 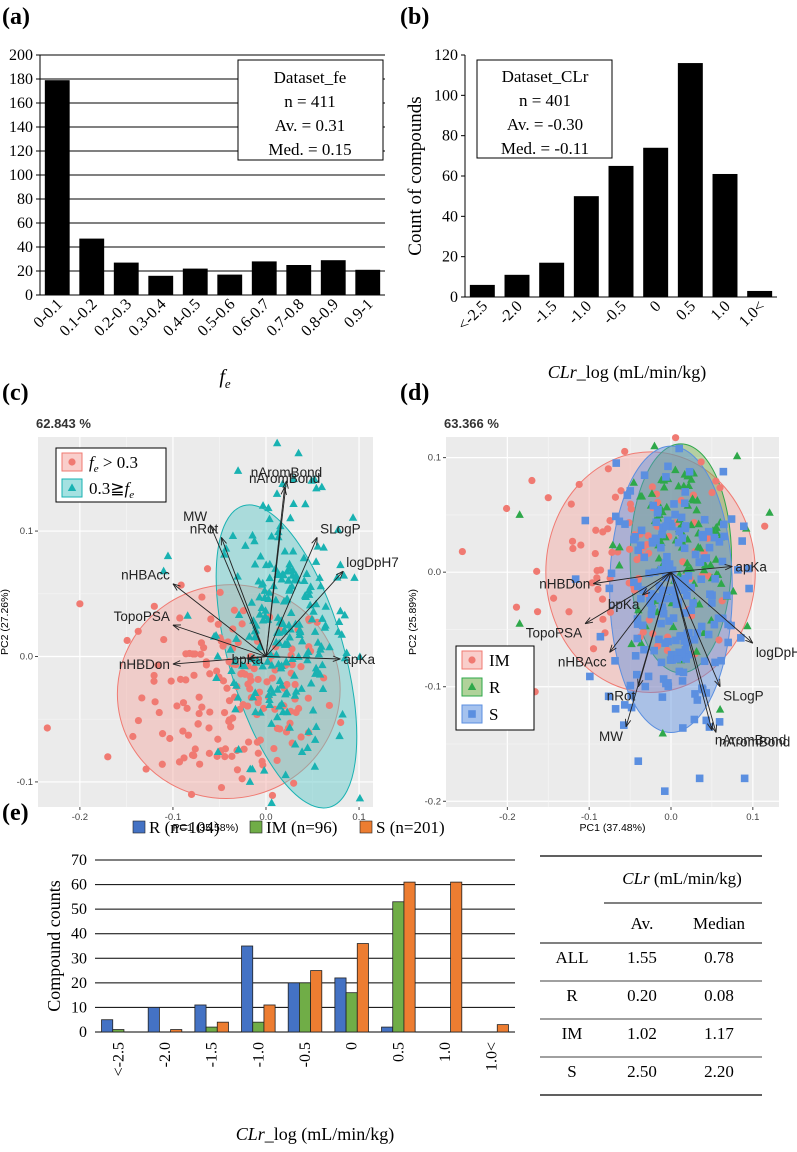 What do you see at coordinates (450, 257) in the screenshot?
I see `y-tick-label: 20` at bounding box center [450, 257].